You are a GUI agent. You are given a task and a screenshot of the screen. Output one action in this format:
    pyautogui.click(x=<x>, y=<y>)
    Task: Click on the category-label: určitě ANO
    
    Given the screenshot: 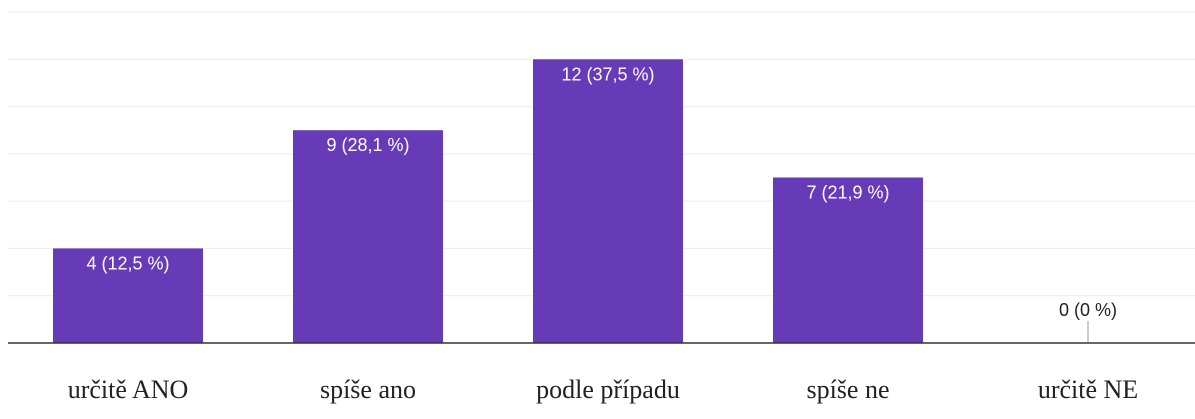 What is the action you would take?
    pyautogui.click(x=128, y=389)
    